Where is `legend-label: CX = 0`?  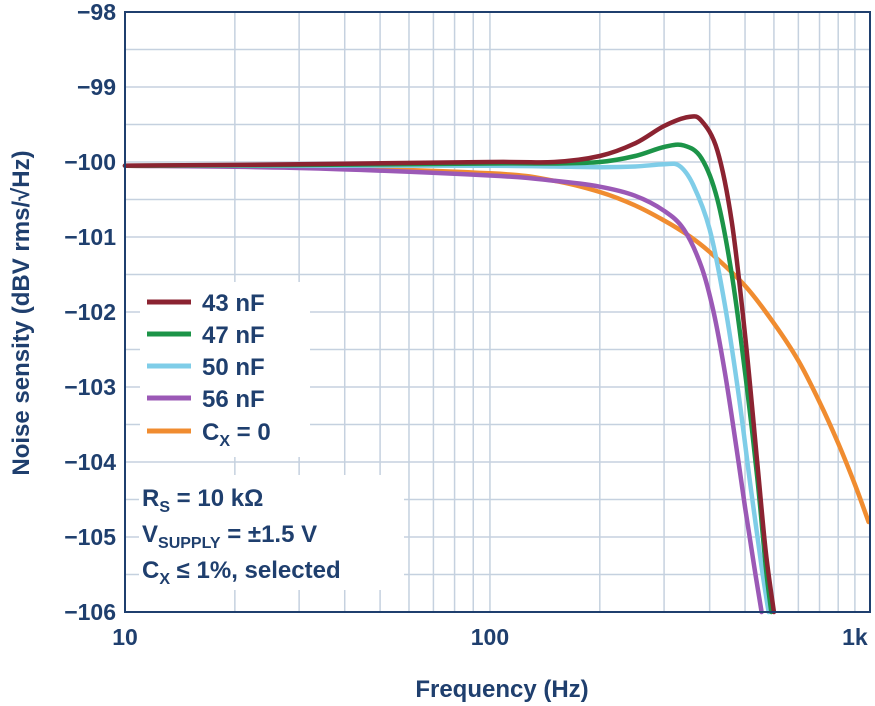
legend-label: CX = 0 is located at coordinates (236, 434).